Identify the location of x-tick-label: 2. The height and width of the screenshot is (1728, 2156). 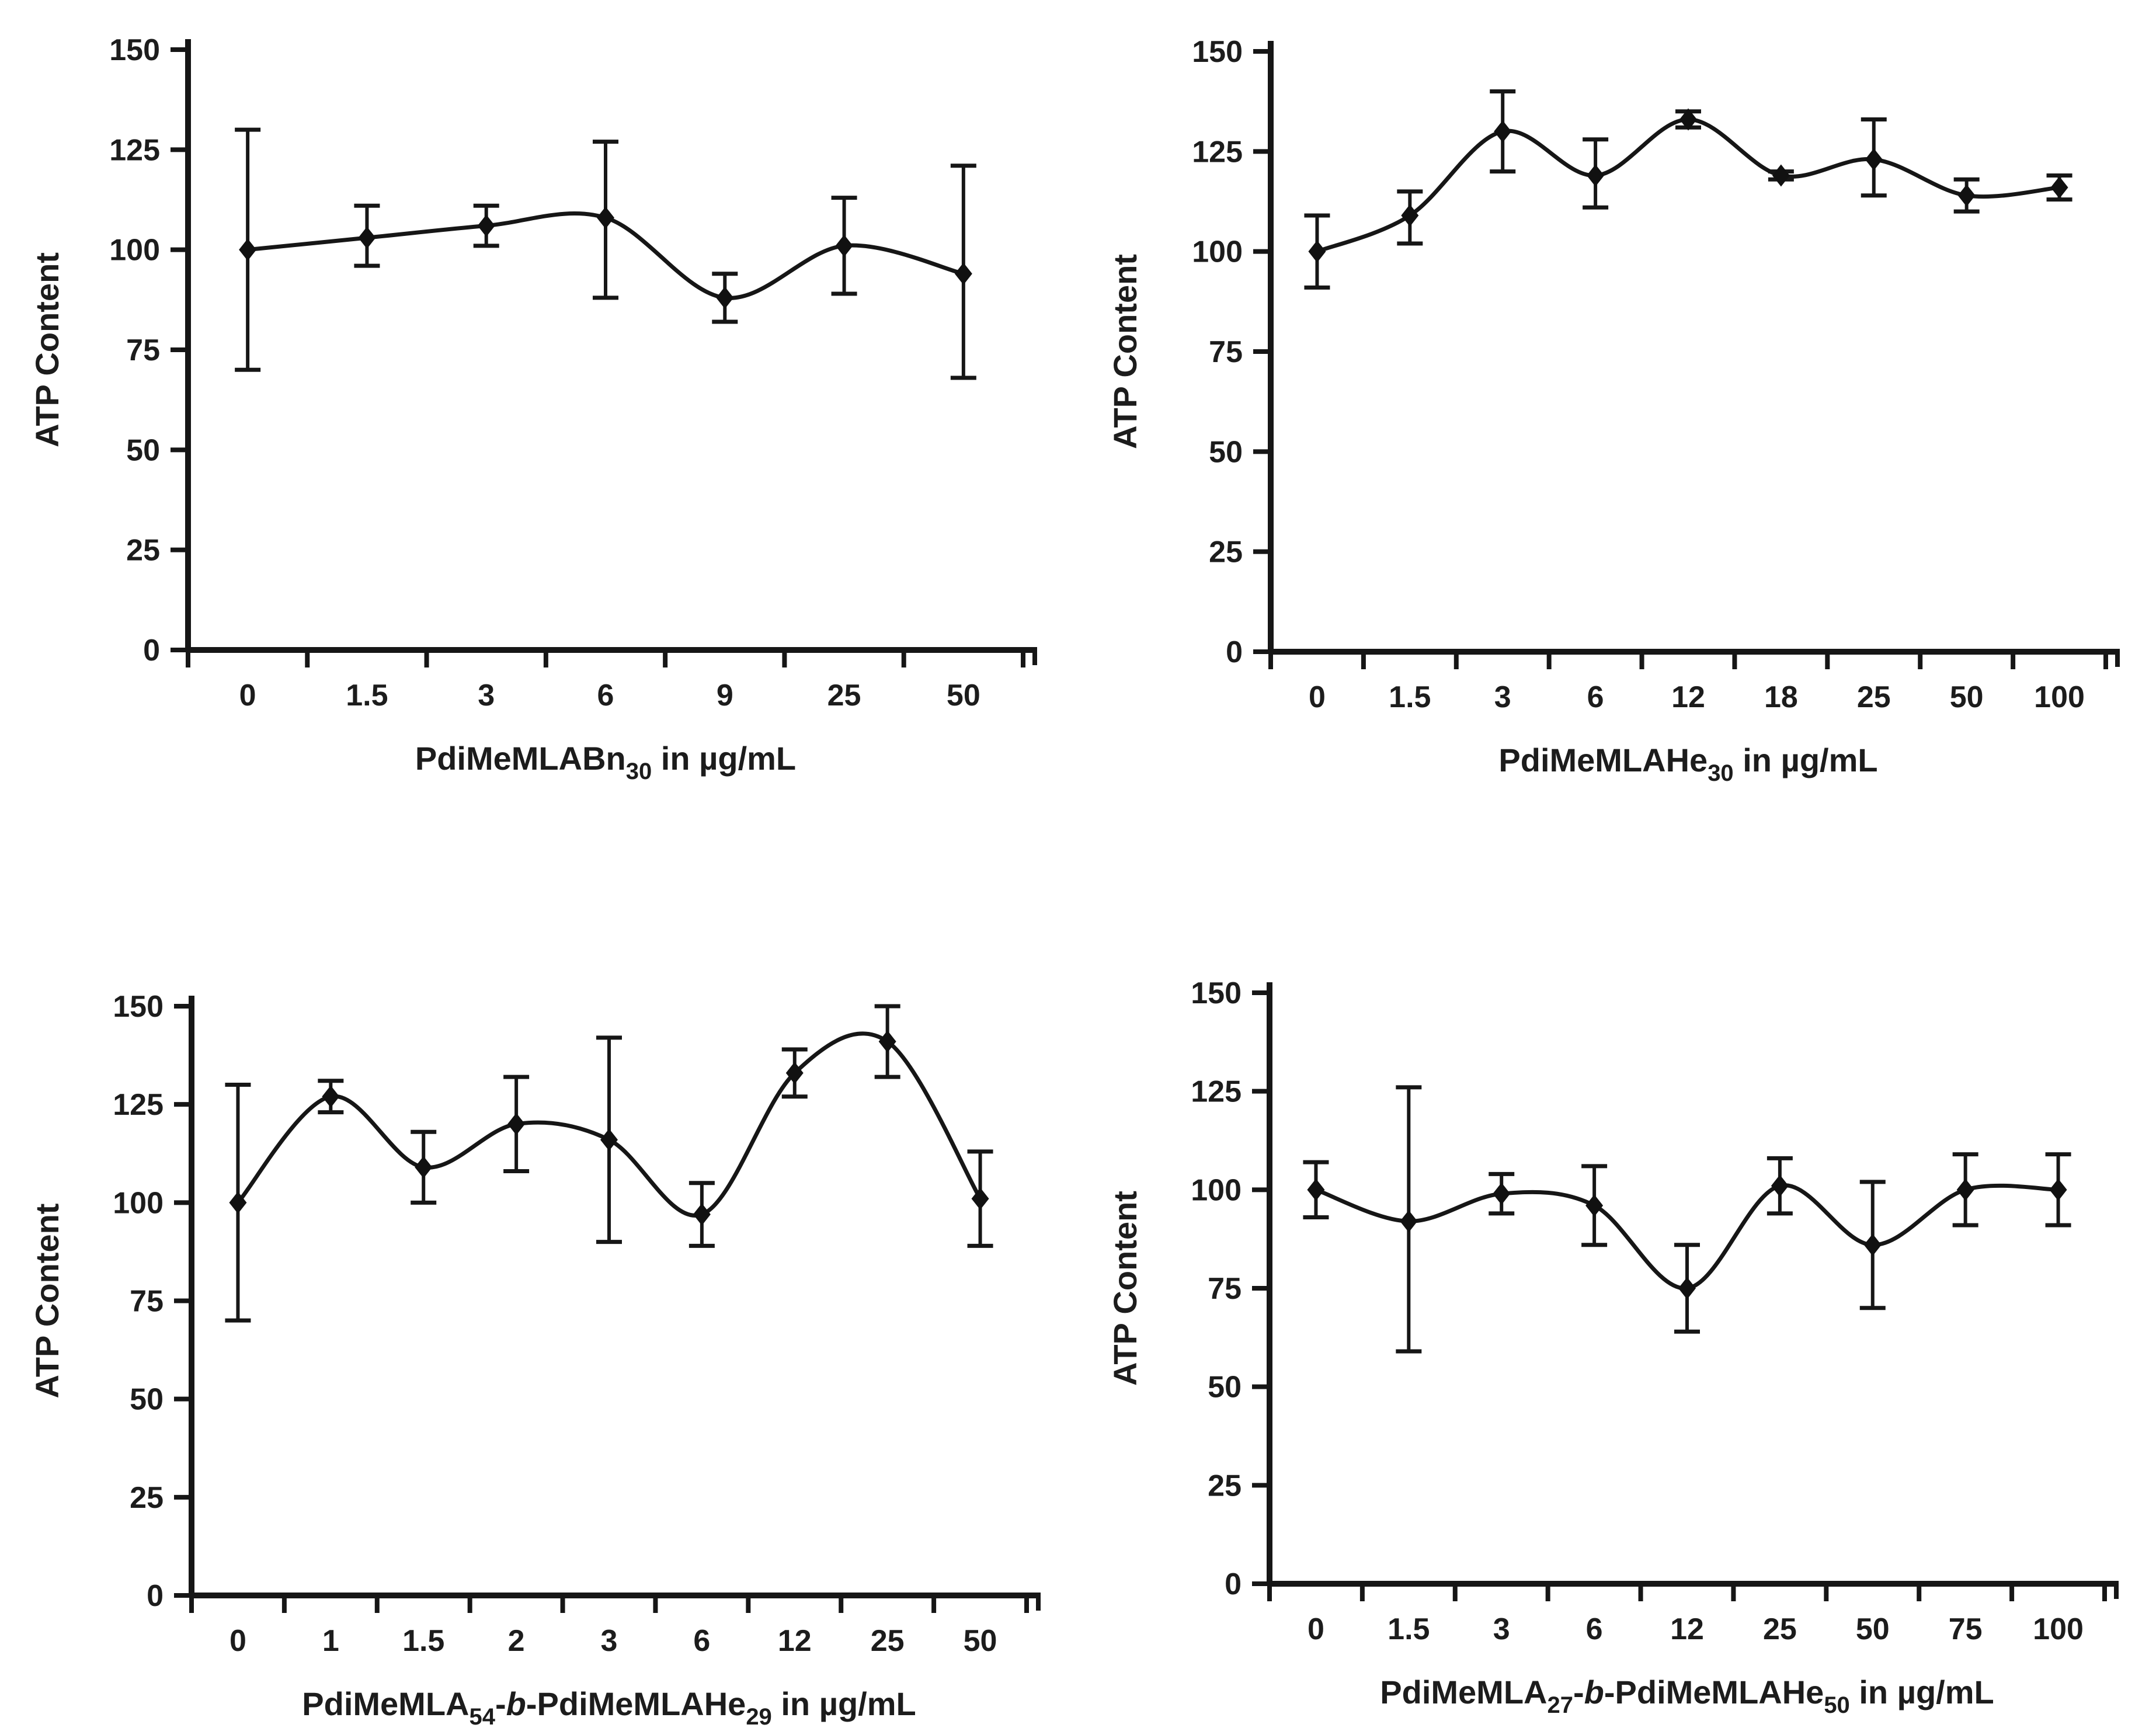
(516, 1641).